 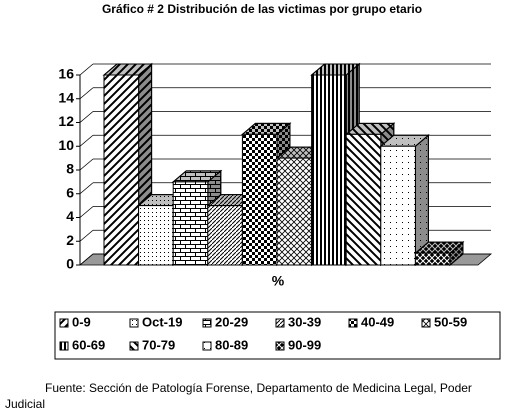 What do you see at coordinates (377, 321) in the screenshot?
I see `legend-label: 40-49` at bounding box center [377, 321].